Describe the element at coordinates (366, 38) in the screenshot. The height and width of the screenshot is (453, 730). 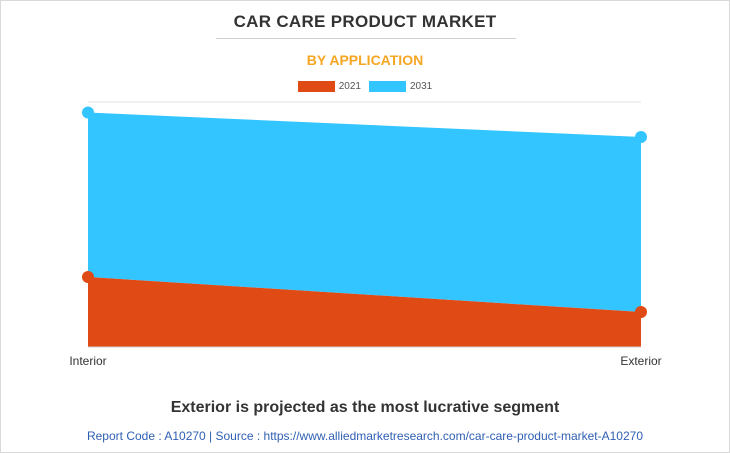
I see `title-divider` at that location.